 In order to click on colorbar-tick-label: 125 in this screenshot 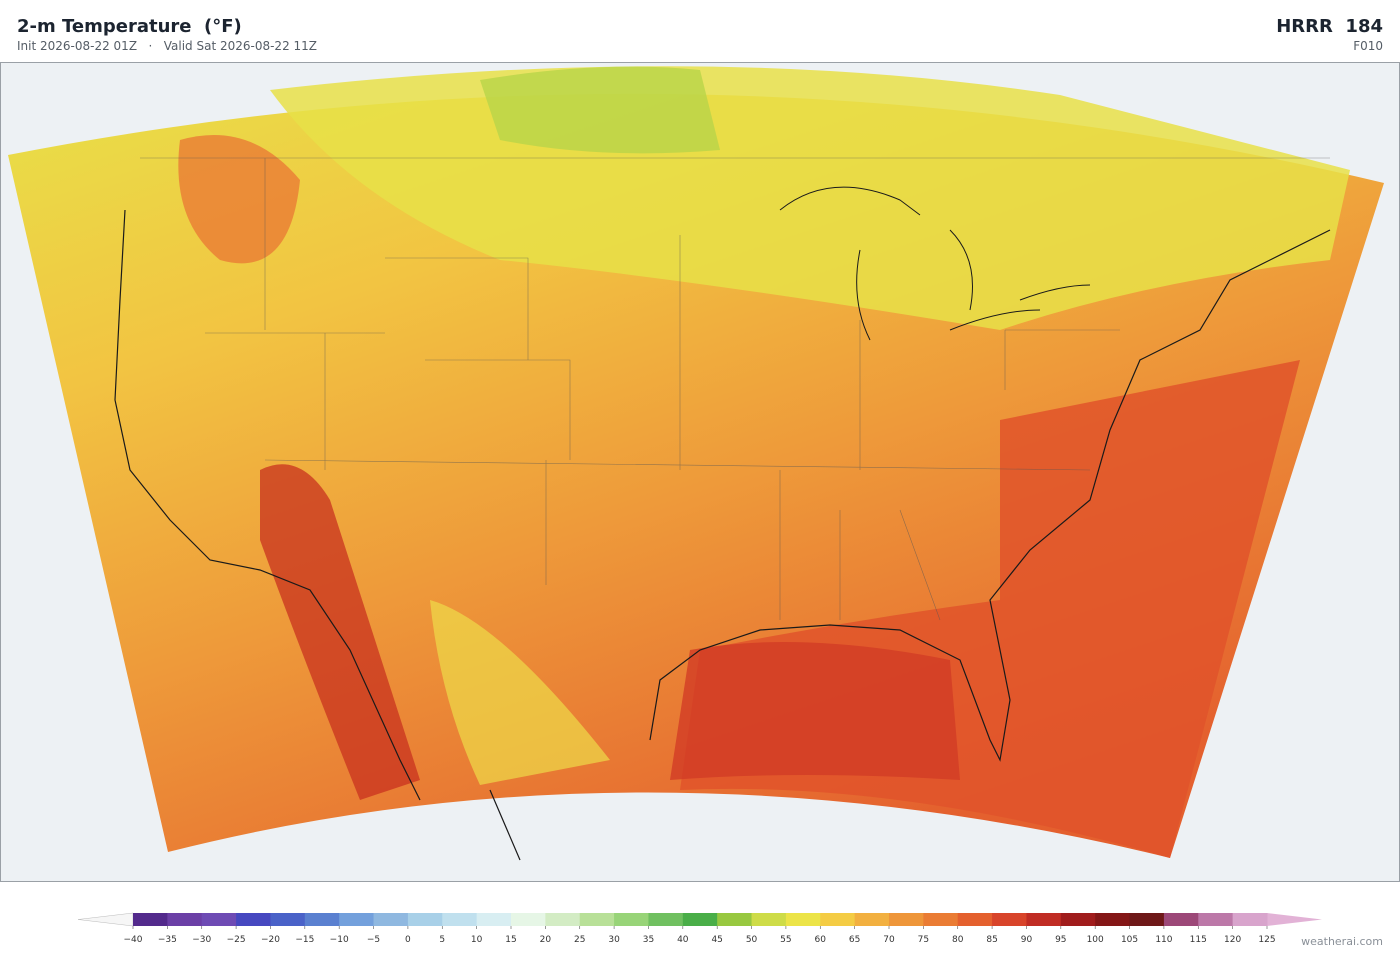, I will do `click(1266, 940)`.